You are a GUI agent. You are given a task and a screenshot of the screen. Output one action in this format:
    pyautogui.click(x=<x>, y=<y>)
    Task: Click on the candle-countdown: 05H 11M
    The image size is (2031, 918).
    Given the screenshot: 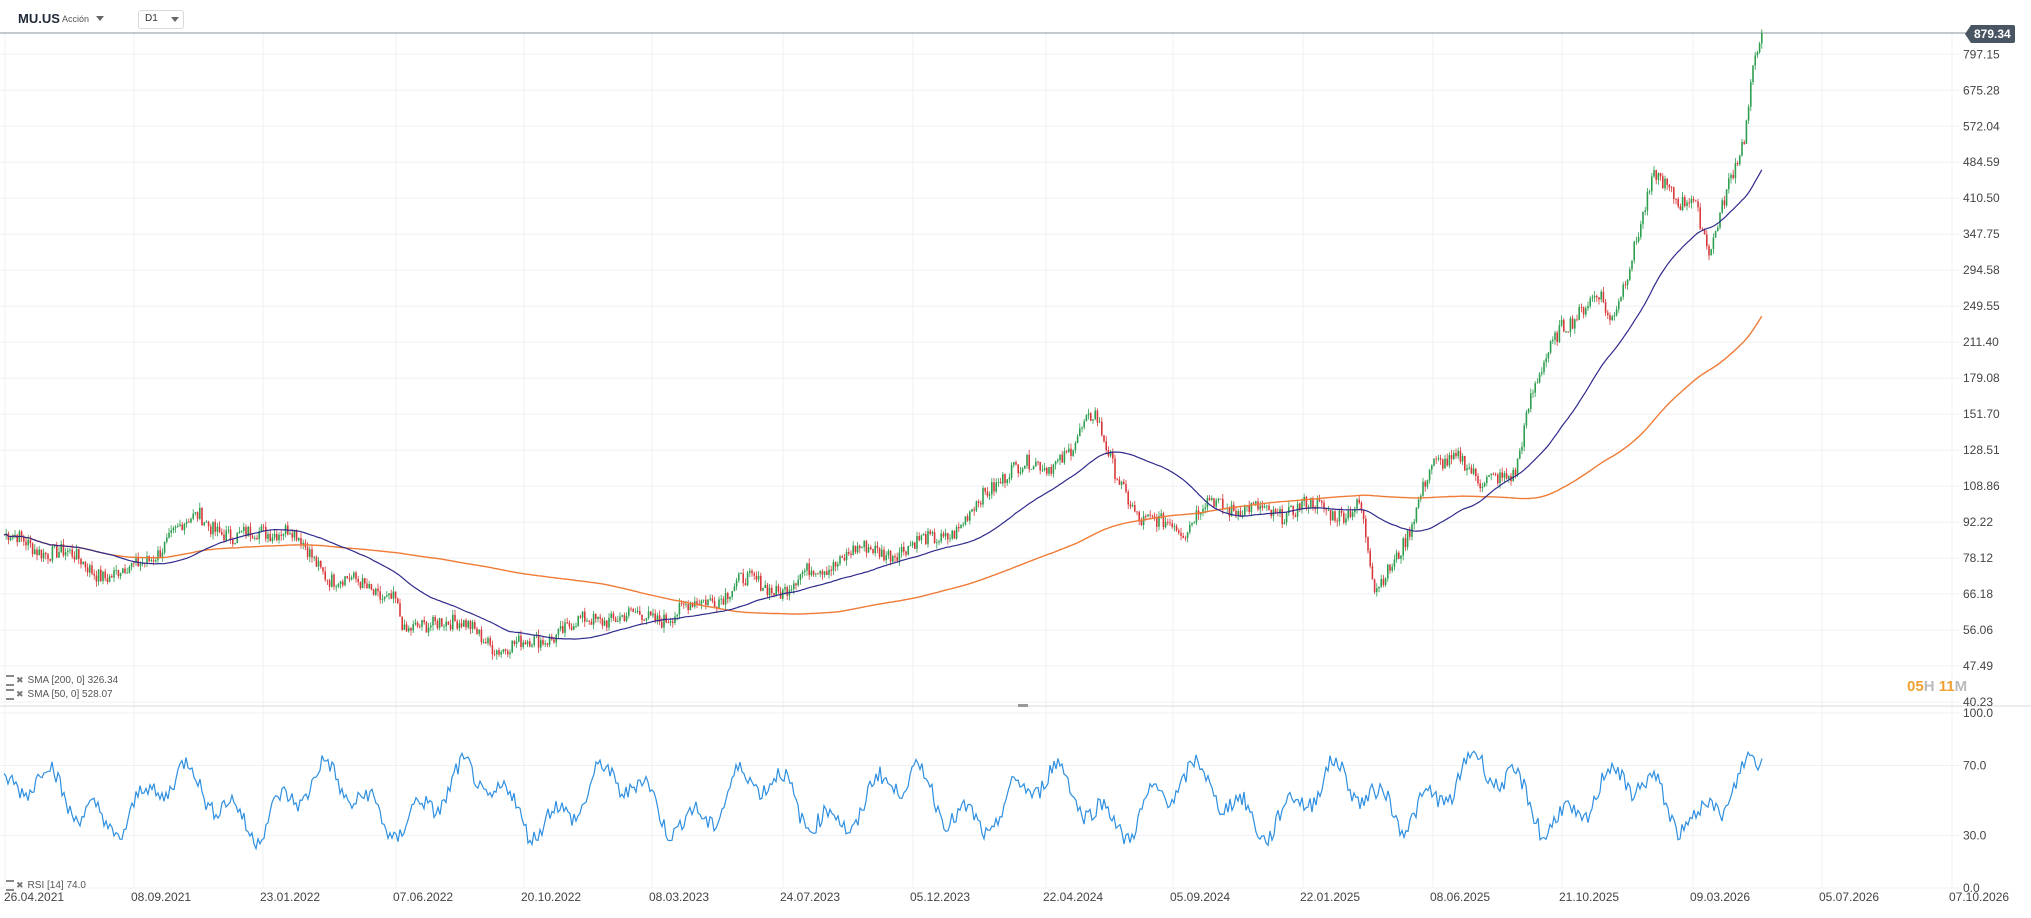 What is the action you would take?
    pyautogui.click(x=1937, y=686)
    